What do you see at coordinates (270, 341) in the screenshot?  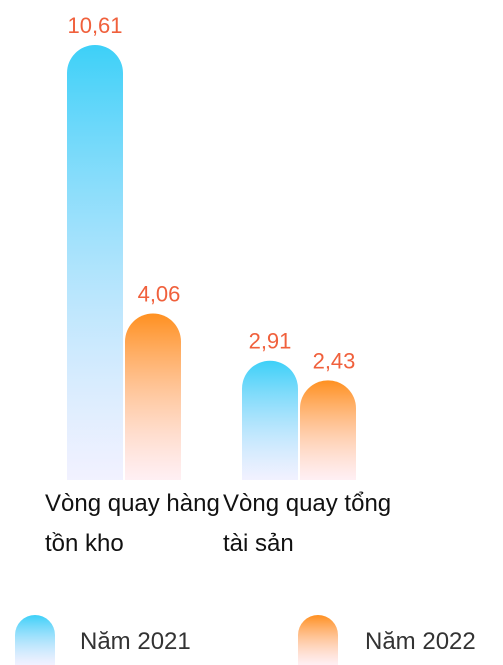 I see `value-label: 2,91` at bounding box center [270, 341].